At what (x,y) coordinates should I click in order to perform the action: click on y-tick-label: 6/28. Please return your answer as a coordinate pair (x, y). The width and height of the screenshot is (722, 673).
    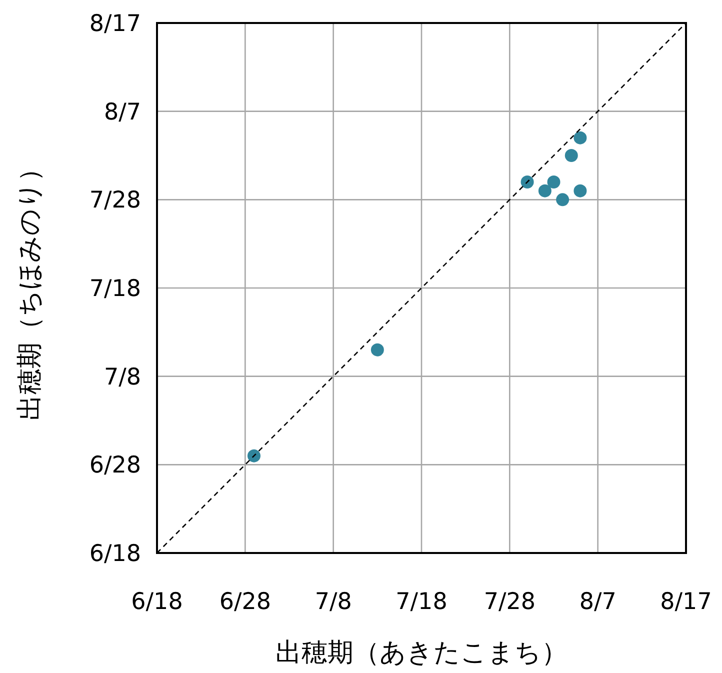
    Looking at the image, I should click on (115, 465).